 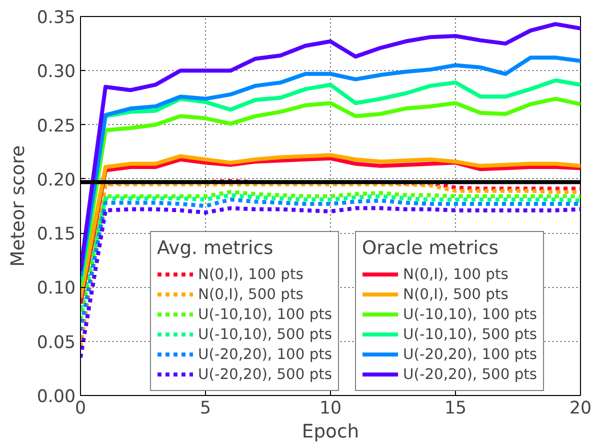 I want to click on x-axis-title: Epoch, so click(x=331, y=432).